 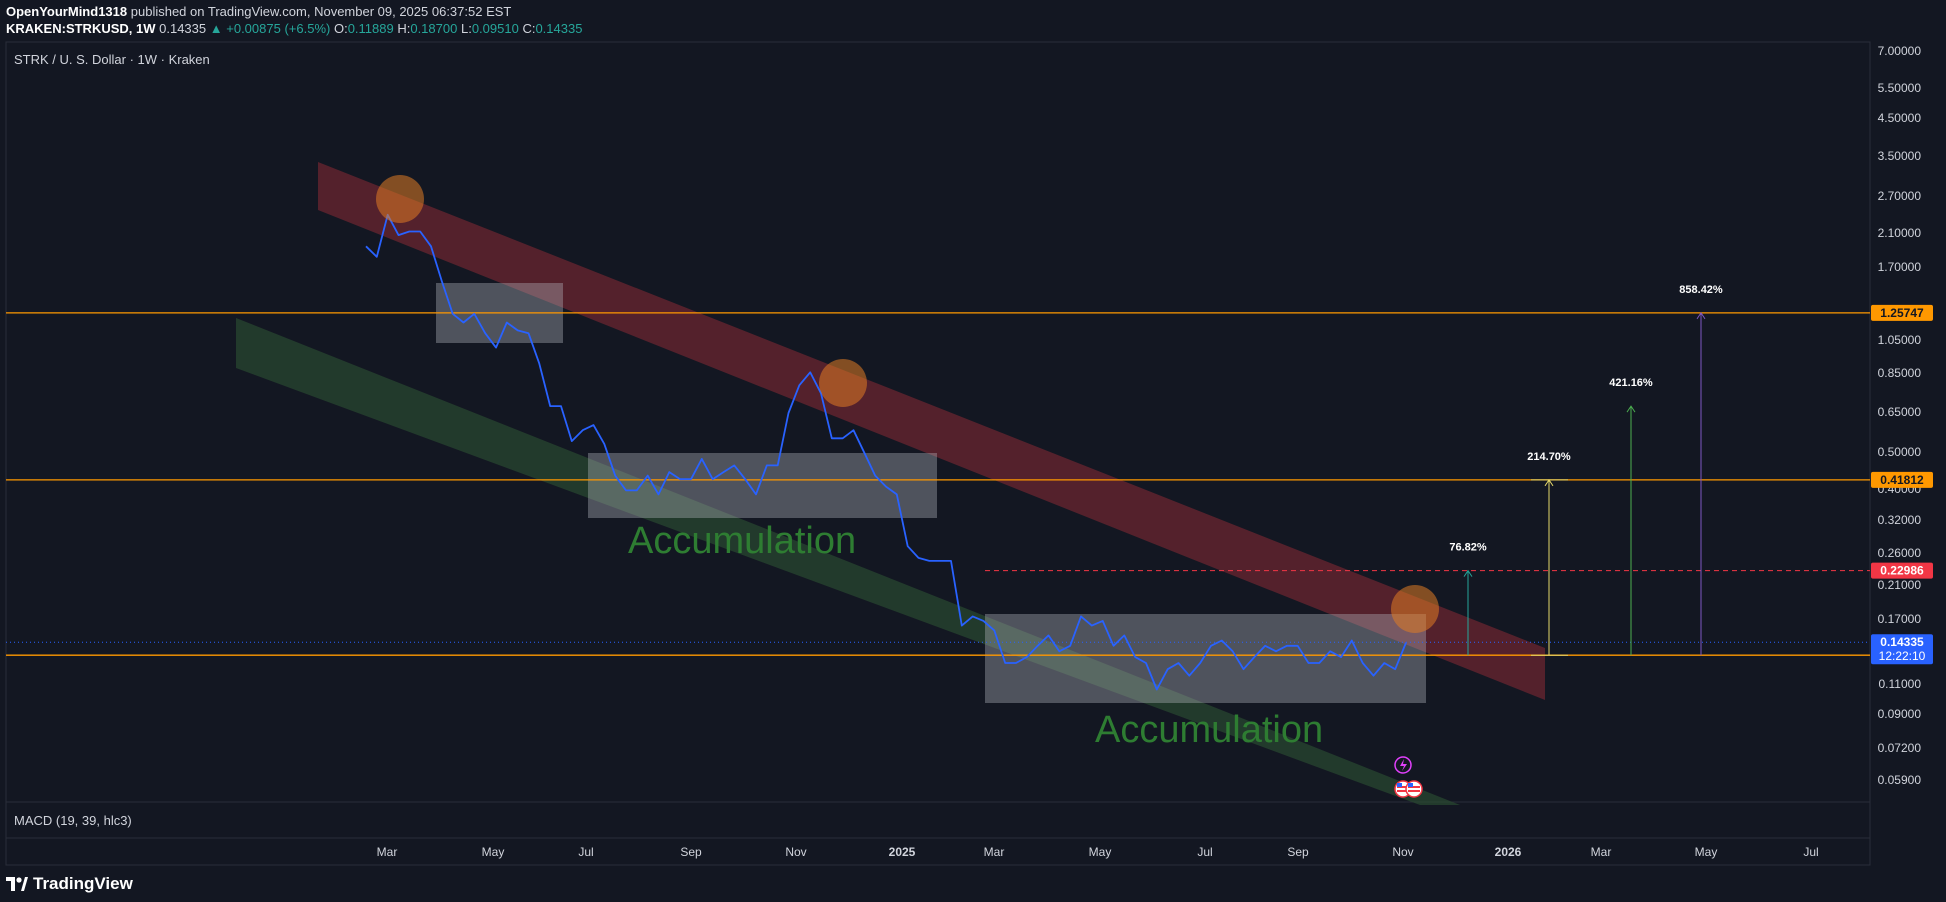 I want to click on y-tick-label: 2.10000, so click(x=1900, y=233).